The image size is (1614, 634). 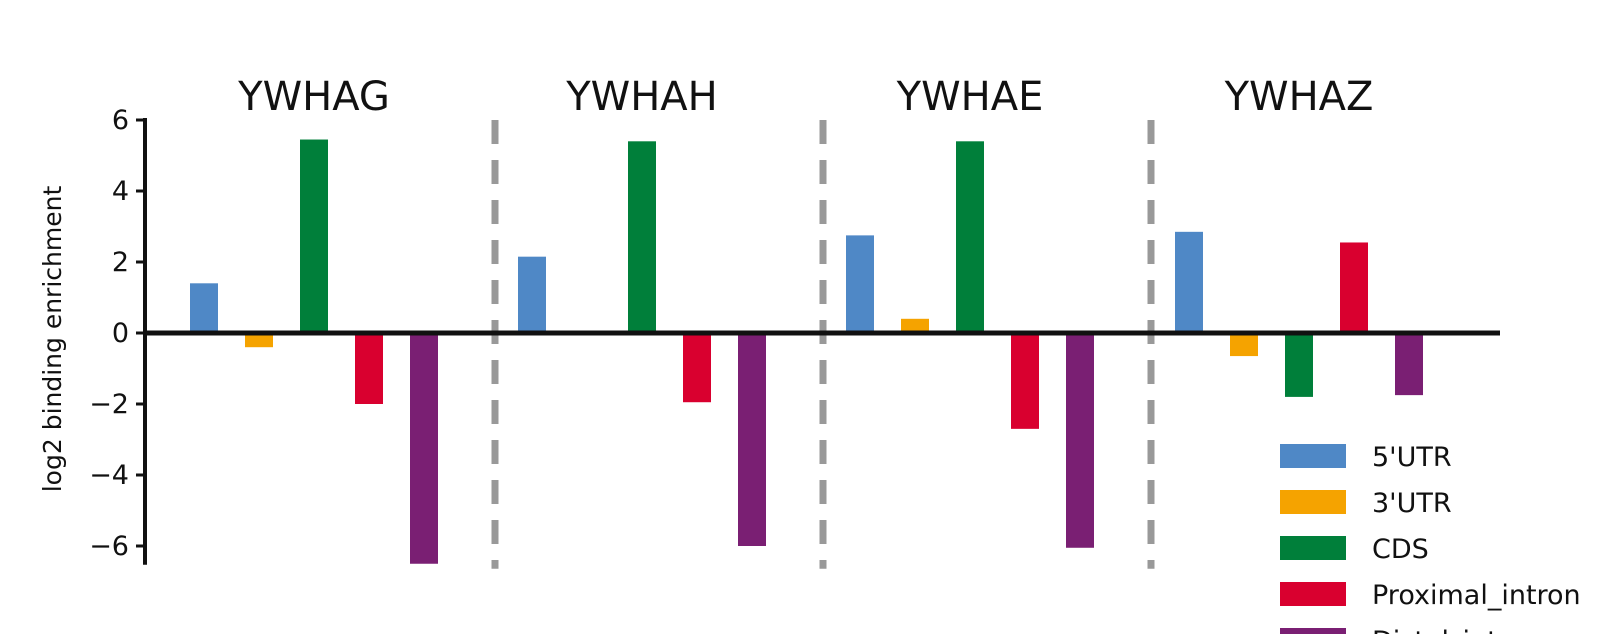 What do you see at coordinates (805, 97) in the screenshot?
I see `panel-titles: YWHAG YWHAH YWHAE YWHAZ` at bounding box center [805, 97].